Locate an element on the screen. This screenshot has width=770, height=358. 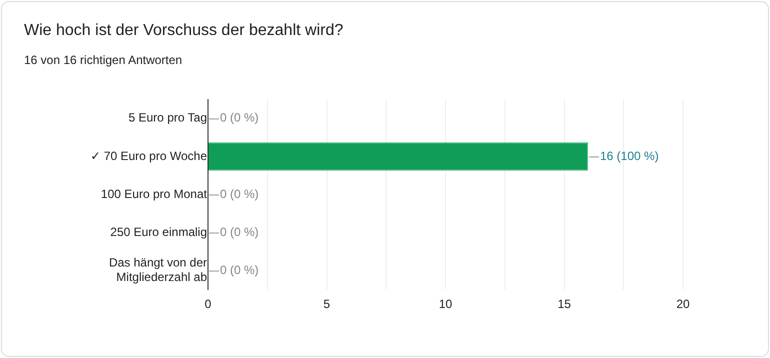
y-tick-label: Das hängt von der Mitgliederzahl ab is located at coordinates (158, 270).